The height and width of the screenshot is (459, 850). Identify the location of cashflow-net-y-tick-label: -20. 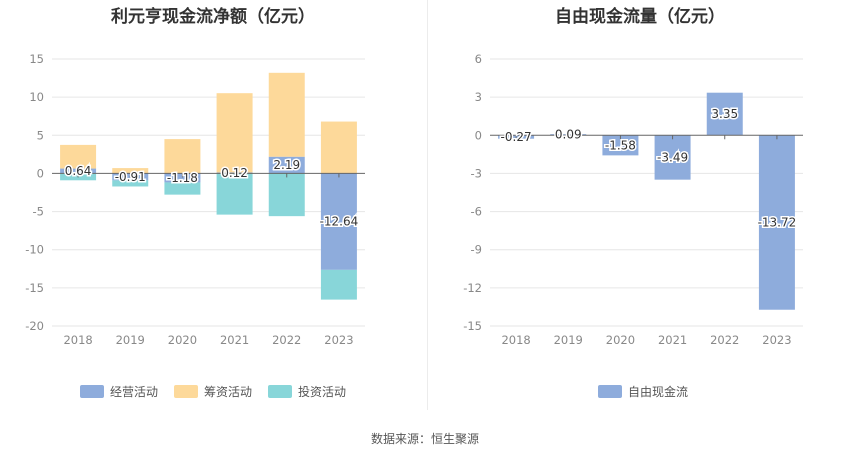
(34, 326).